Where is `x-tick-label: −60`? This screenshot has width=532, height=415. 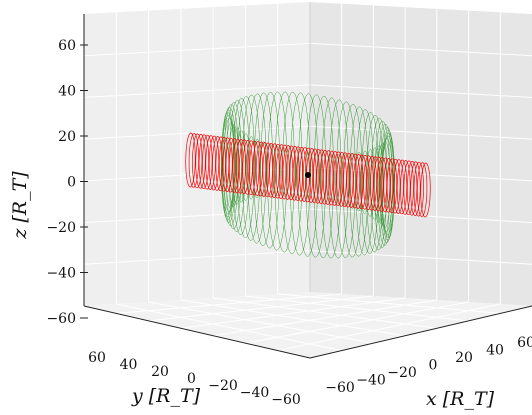 x-tick-label: −60 is located at coordinates (340, 388).